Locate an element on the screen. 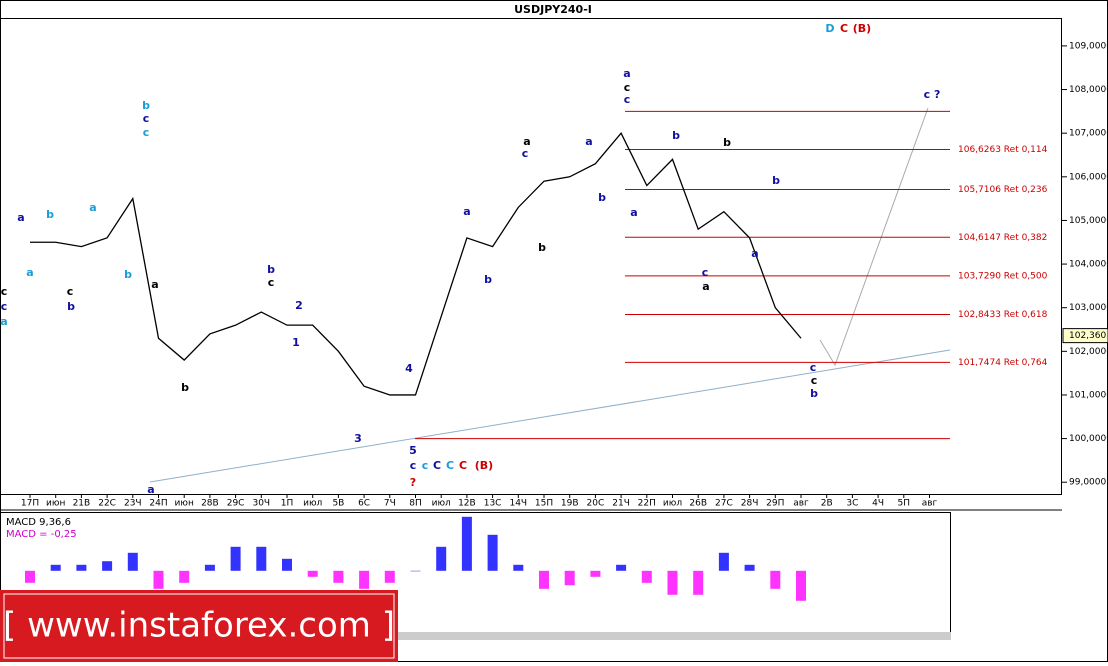  retracement-label: 105,7106 Ret 0,236 is located at coordinates (1003, 190).